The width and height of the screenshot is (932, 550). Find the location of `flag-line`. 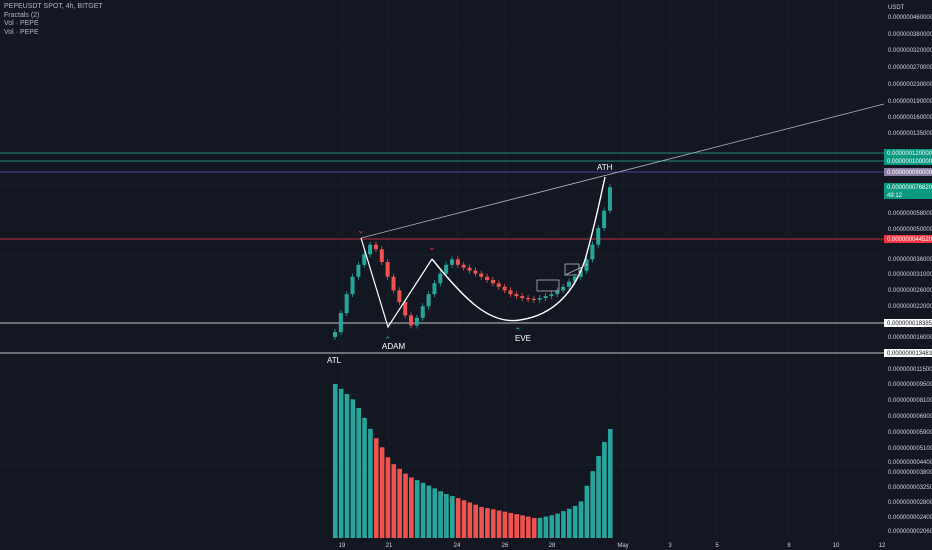

flag-line is located at coordinates (576, 269).